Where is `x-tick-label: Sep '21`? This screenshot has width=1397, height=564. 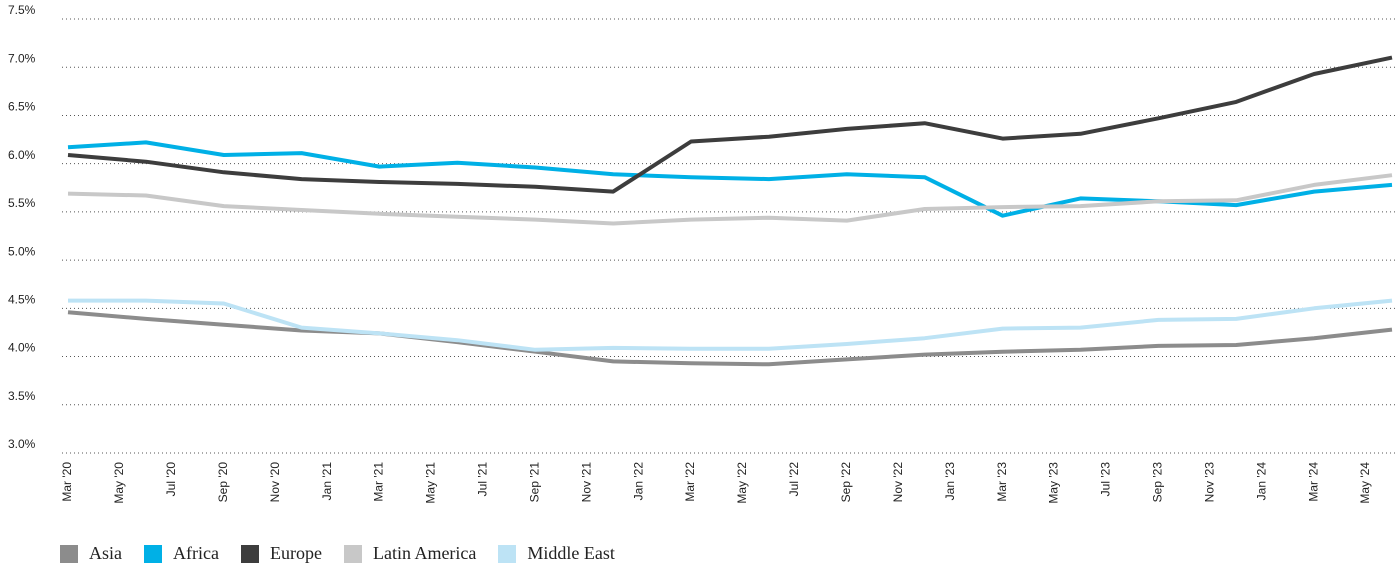
x-tick-label: Sep '21 is located at coordinates (534, 482).